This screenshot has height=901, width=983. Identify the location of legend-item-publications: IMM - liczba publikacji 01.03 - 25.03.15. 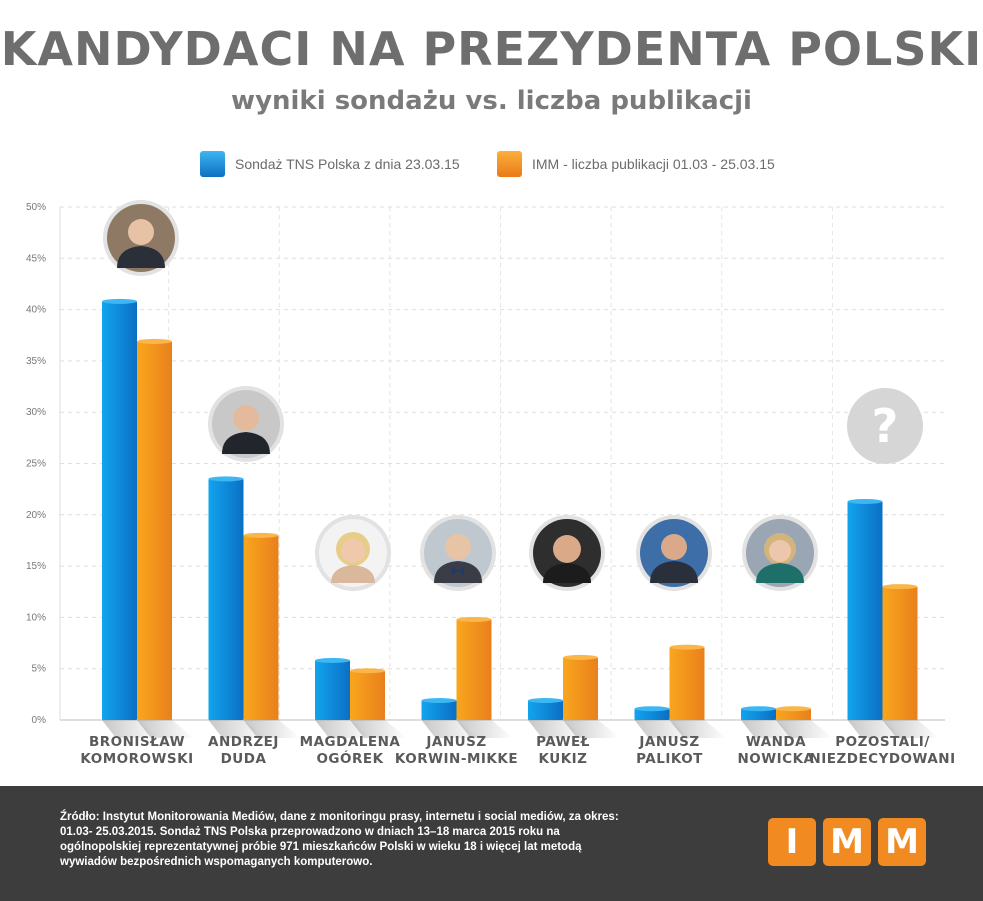
(636, 164).